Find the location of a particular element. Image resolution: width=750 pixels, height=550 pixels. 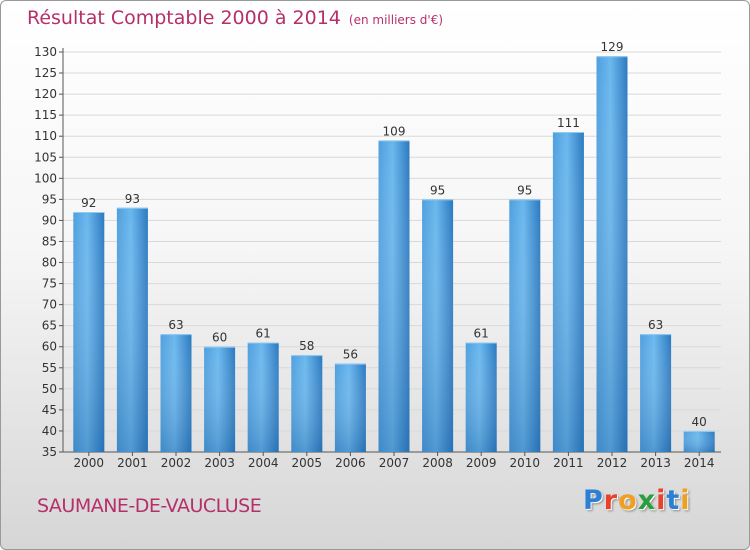

bar-shade-2012 is located at coordinates (612, 254).